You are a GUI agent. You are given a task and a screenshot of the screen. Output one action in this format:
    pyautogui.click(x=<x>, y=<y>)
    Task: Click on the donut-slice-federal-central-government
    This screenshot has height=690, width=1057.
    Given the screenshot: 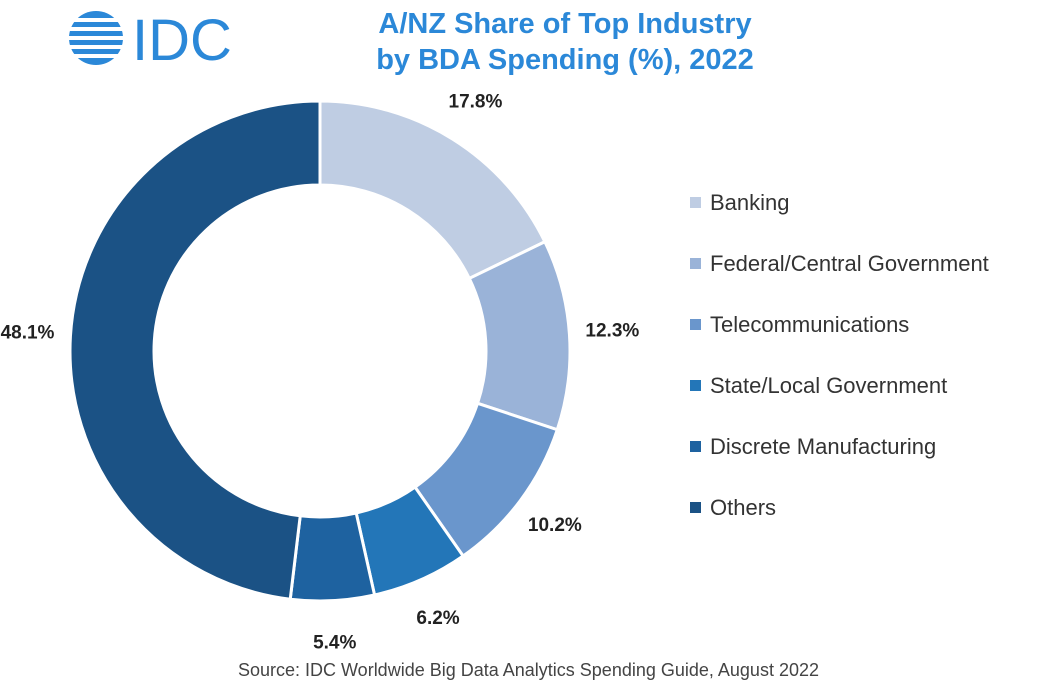 What is the action you would take?
    pyautogui.click(x=519, y=335)
    